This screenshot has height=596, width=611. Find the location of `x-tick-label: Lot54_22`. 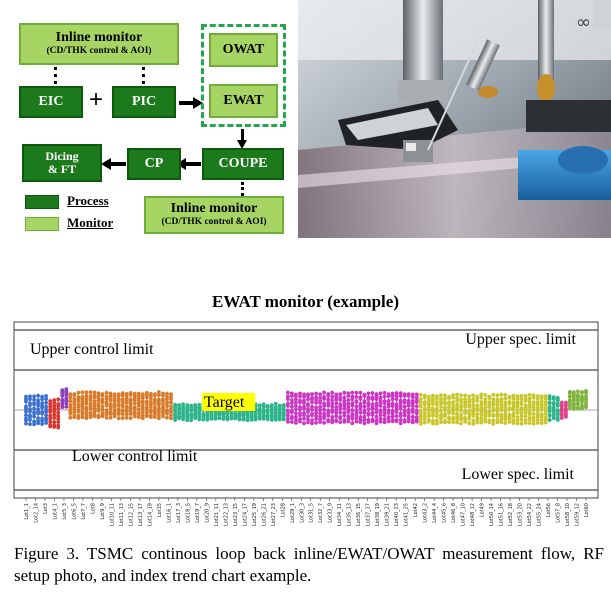

x-tick-label: Lot54_22 is located at coordinates (530, 514).